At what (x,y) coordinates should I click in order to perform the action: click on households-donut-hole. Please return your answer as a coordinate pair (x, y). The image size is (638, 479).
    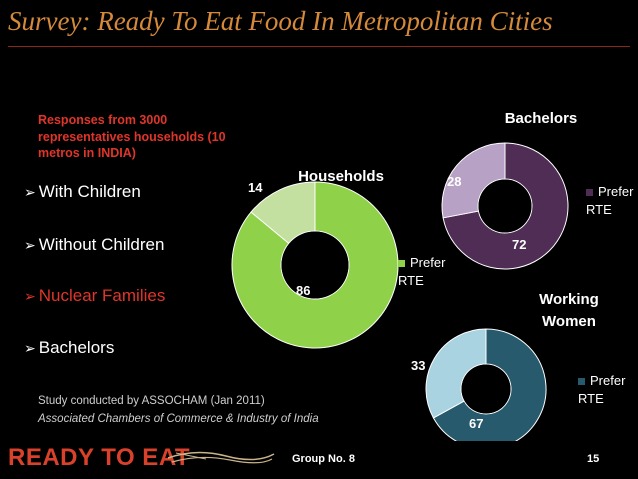
    Looking at the image, I should click on (315, 265).